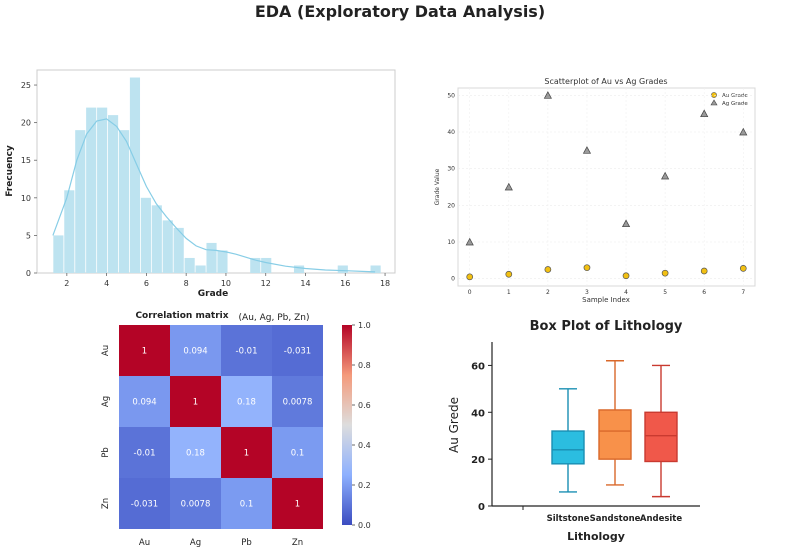  What do you see at coordinates (478, 366) in the screenshot?
I see `y-tick-label: 60` at bounding box center [478, 366].